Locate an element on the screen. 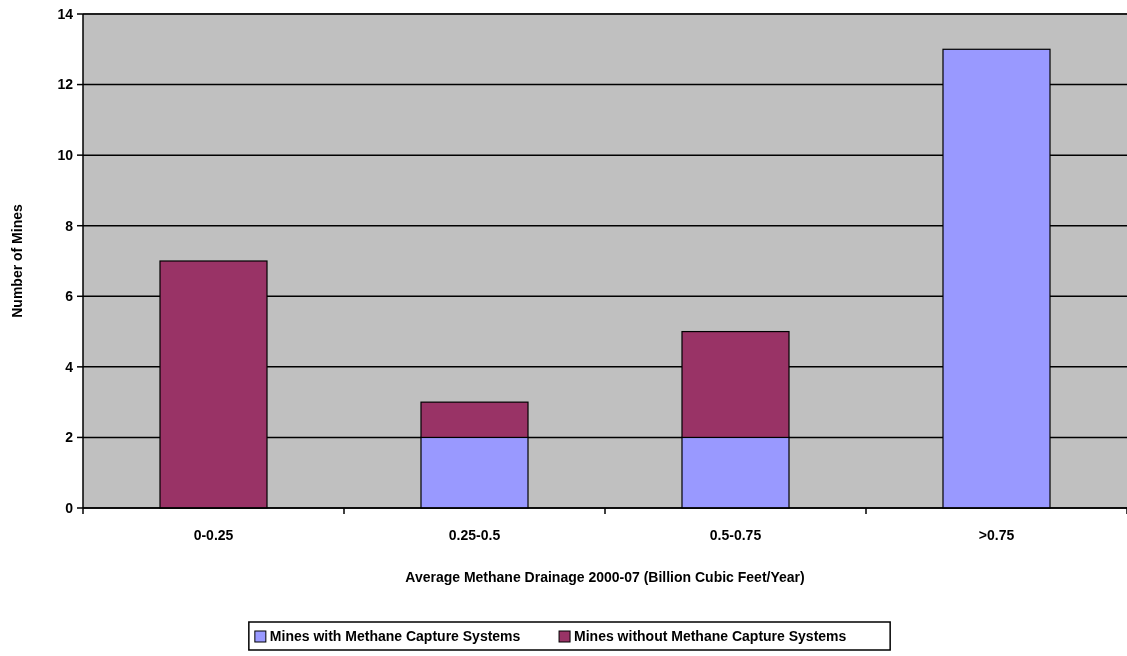  x-tick-label: >0.75 is located at coordinates (996, 535).